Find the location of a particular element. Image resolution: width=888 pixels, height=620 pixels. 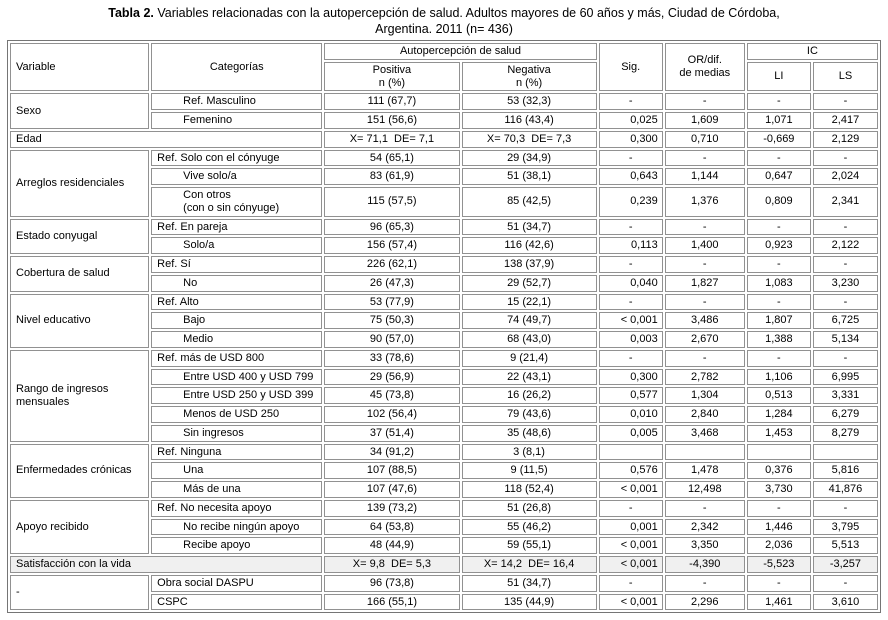

negative-cell: 79 (43,6) is located at coordinates (529, 414).